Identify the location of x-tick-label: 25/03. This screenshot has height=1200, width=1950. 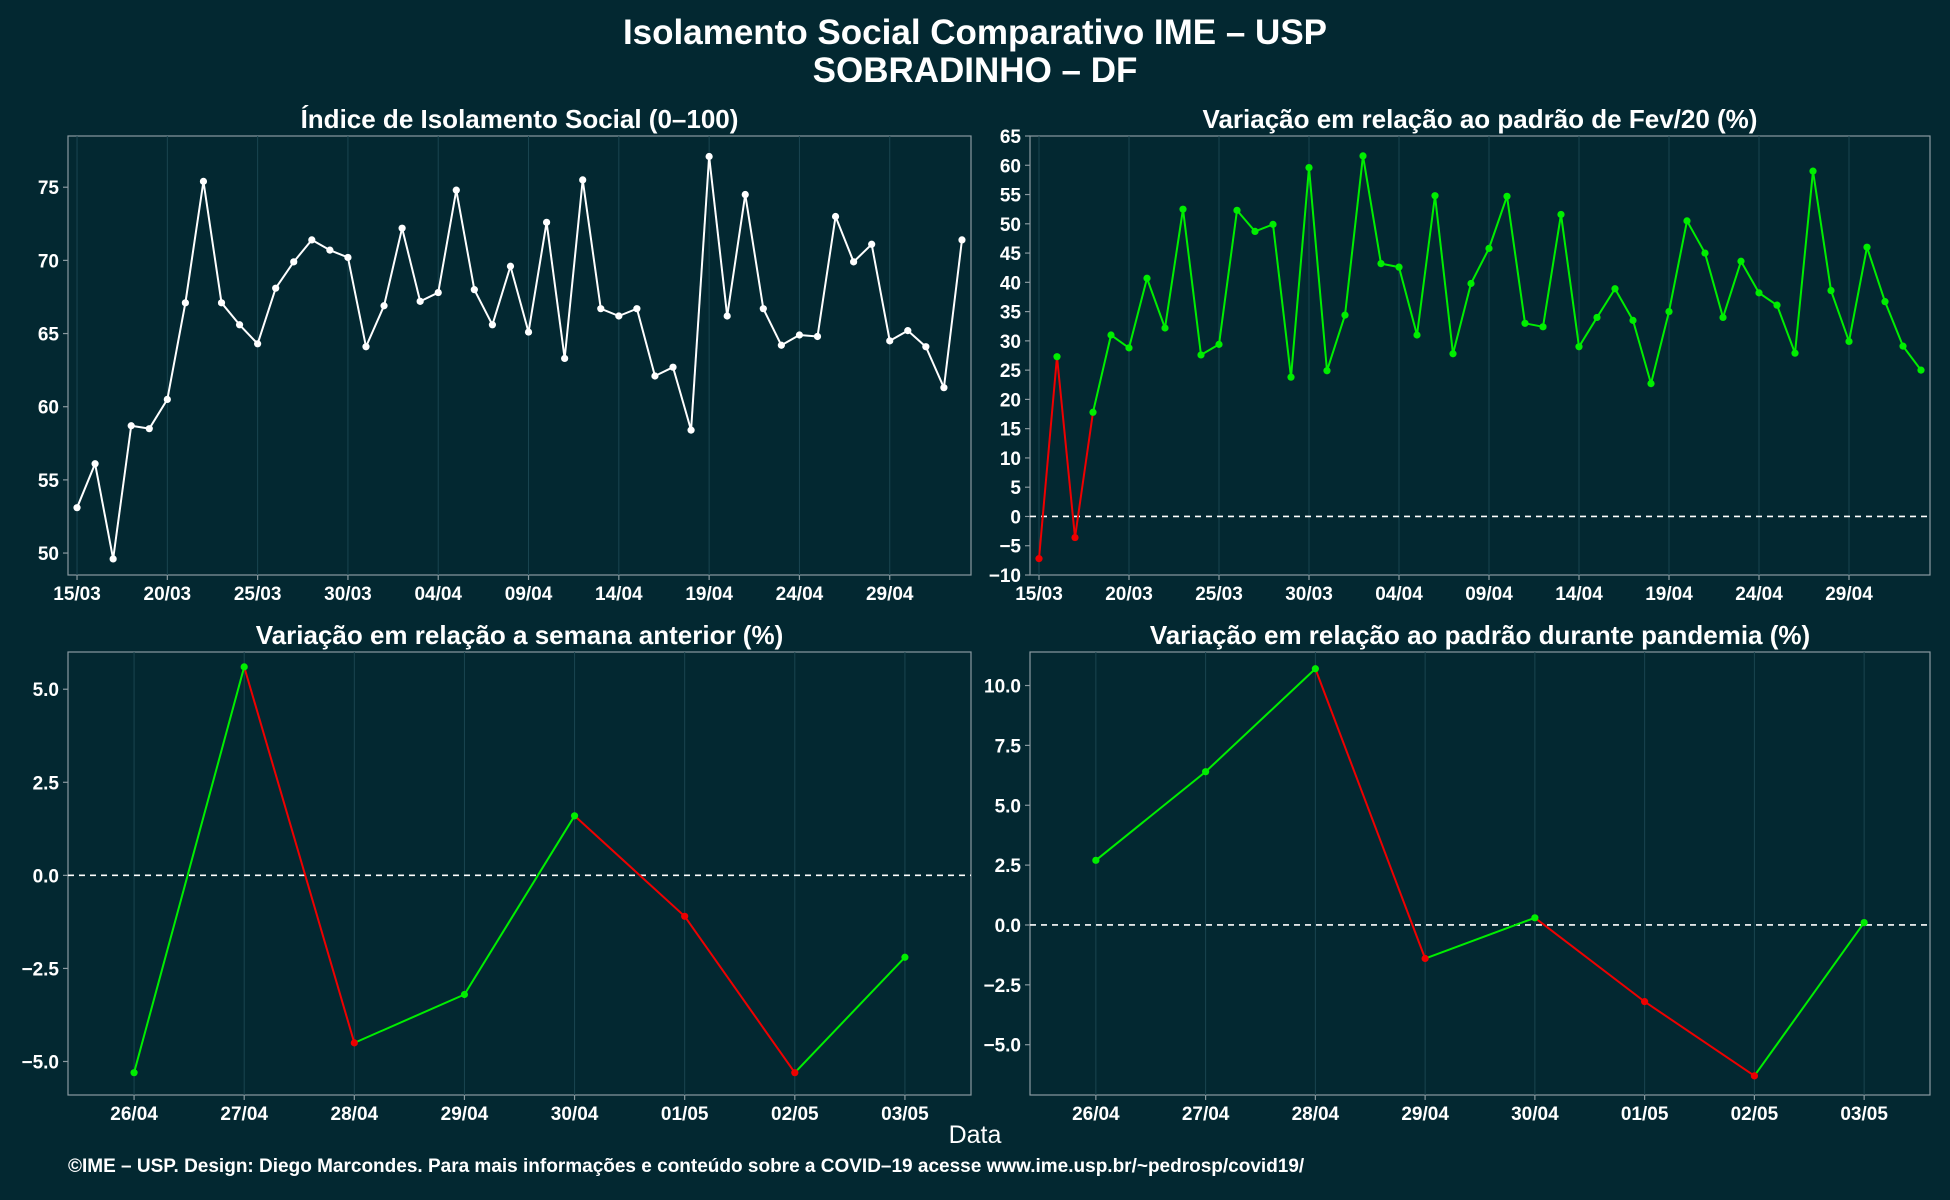
(1219, 594).